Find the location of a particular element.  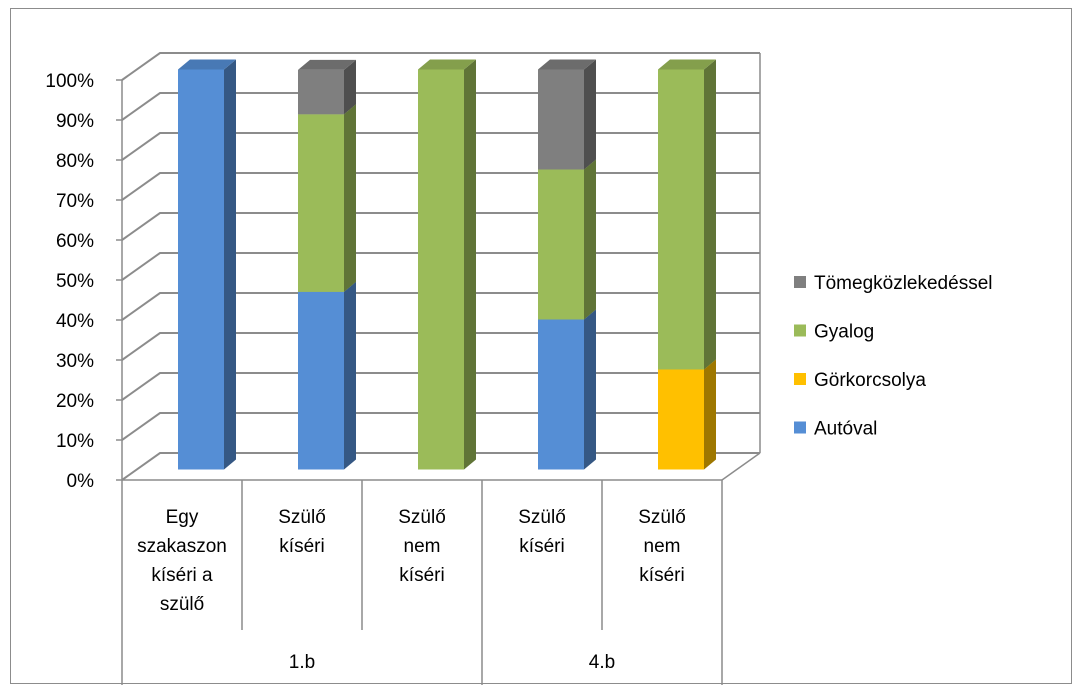

y-tick-label: 90% is located at coordinates (75, 121).